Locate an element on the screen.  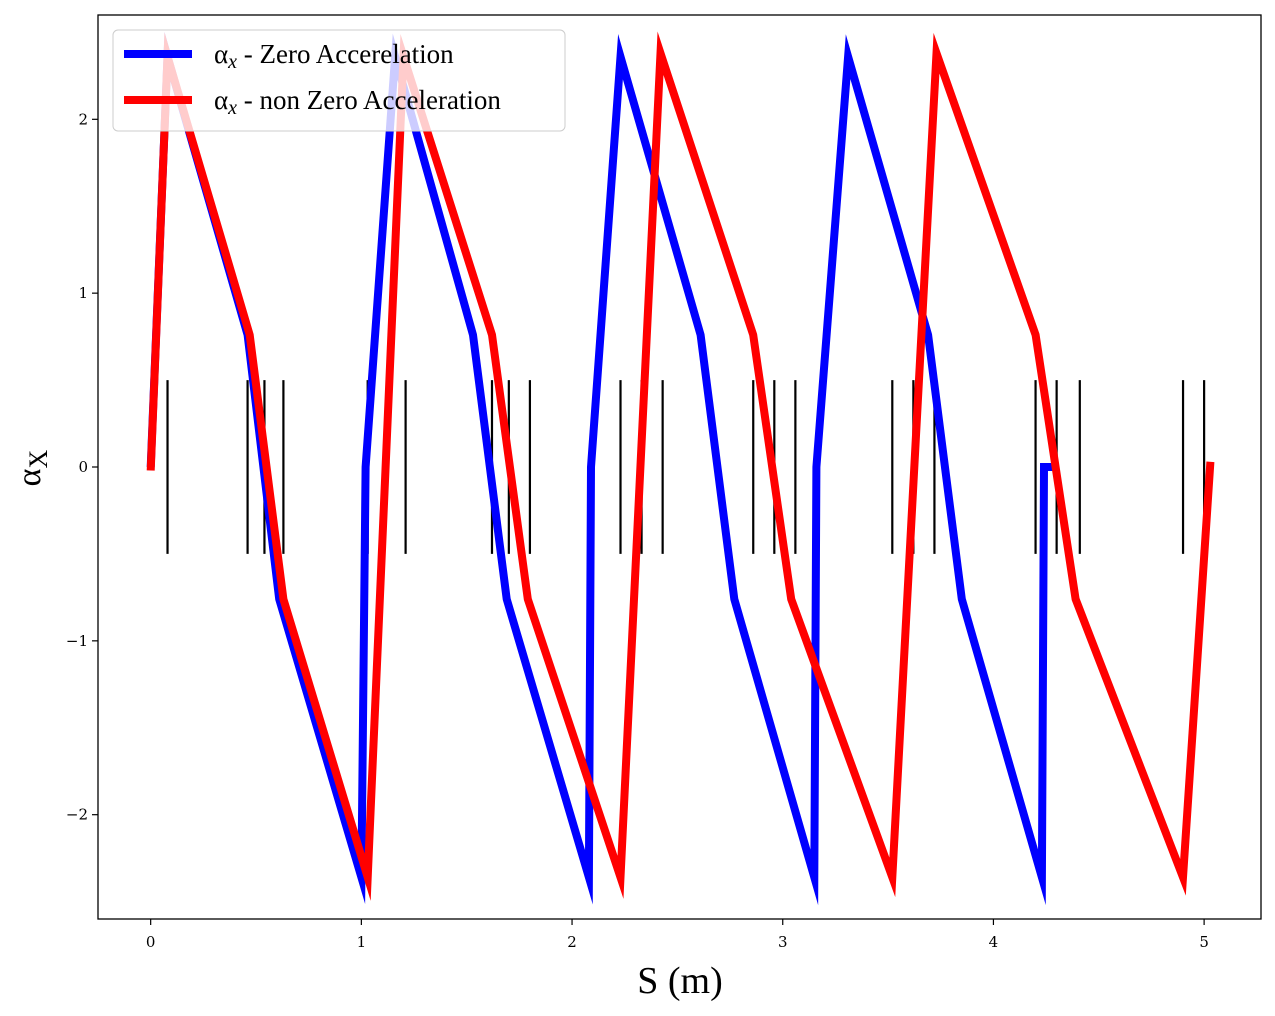
legend-label-1: αx - non Zero Acceleration is located at coordinates (357, 102).